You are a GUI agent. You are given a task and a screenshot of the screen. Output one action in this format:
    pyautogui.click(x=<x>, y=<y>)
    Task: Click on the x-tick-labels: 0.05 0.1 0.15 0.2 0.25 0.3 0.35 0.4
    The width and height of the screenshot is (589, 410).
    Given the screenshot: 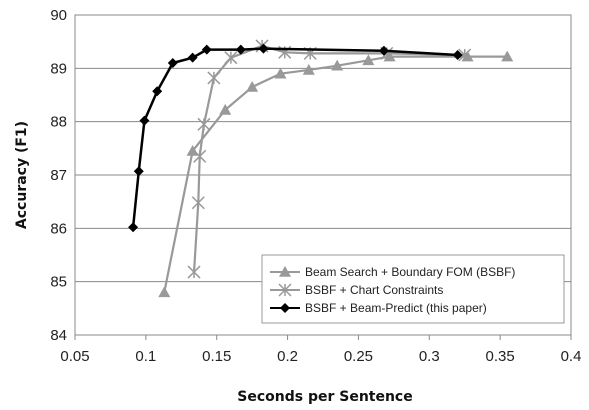 What is the action you would take?
    pyautogui.click(x=320, y=350)
    